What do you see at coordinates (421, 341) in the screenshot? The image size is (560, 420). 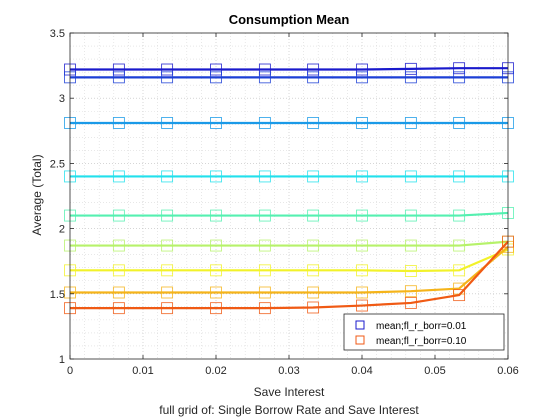 I see `legend-entry: mean;fl_r_borr=0.10` at bounding box center [421, 341].